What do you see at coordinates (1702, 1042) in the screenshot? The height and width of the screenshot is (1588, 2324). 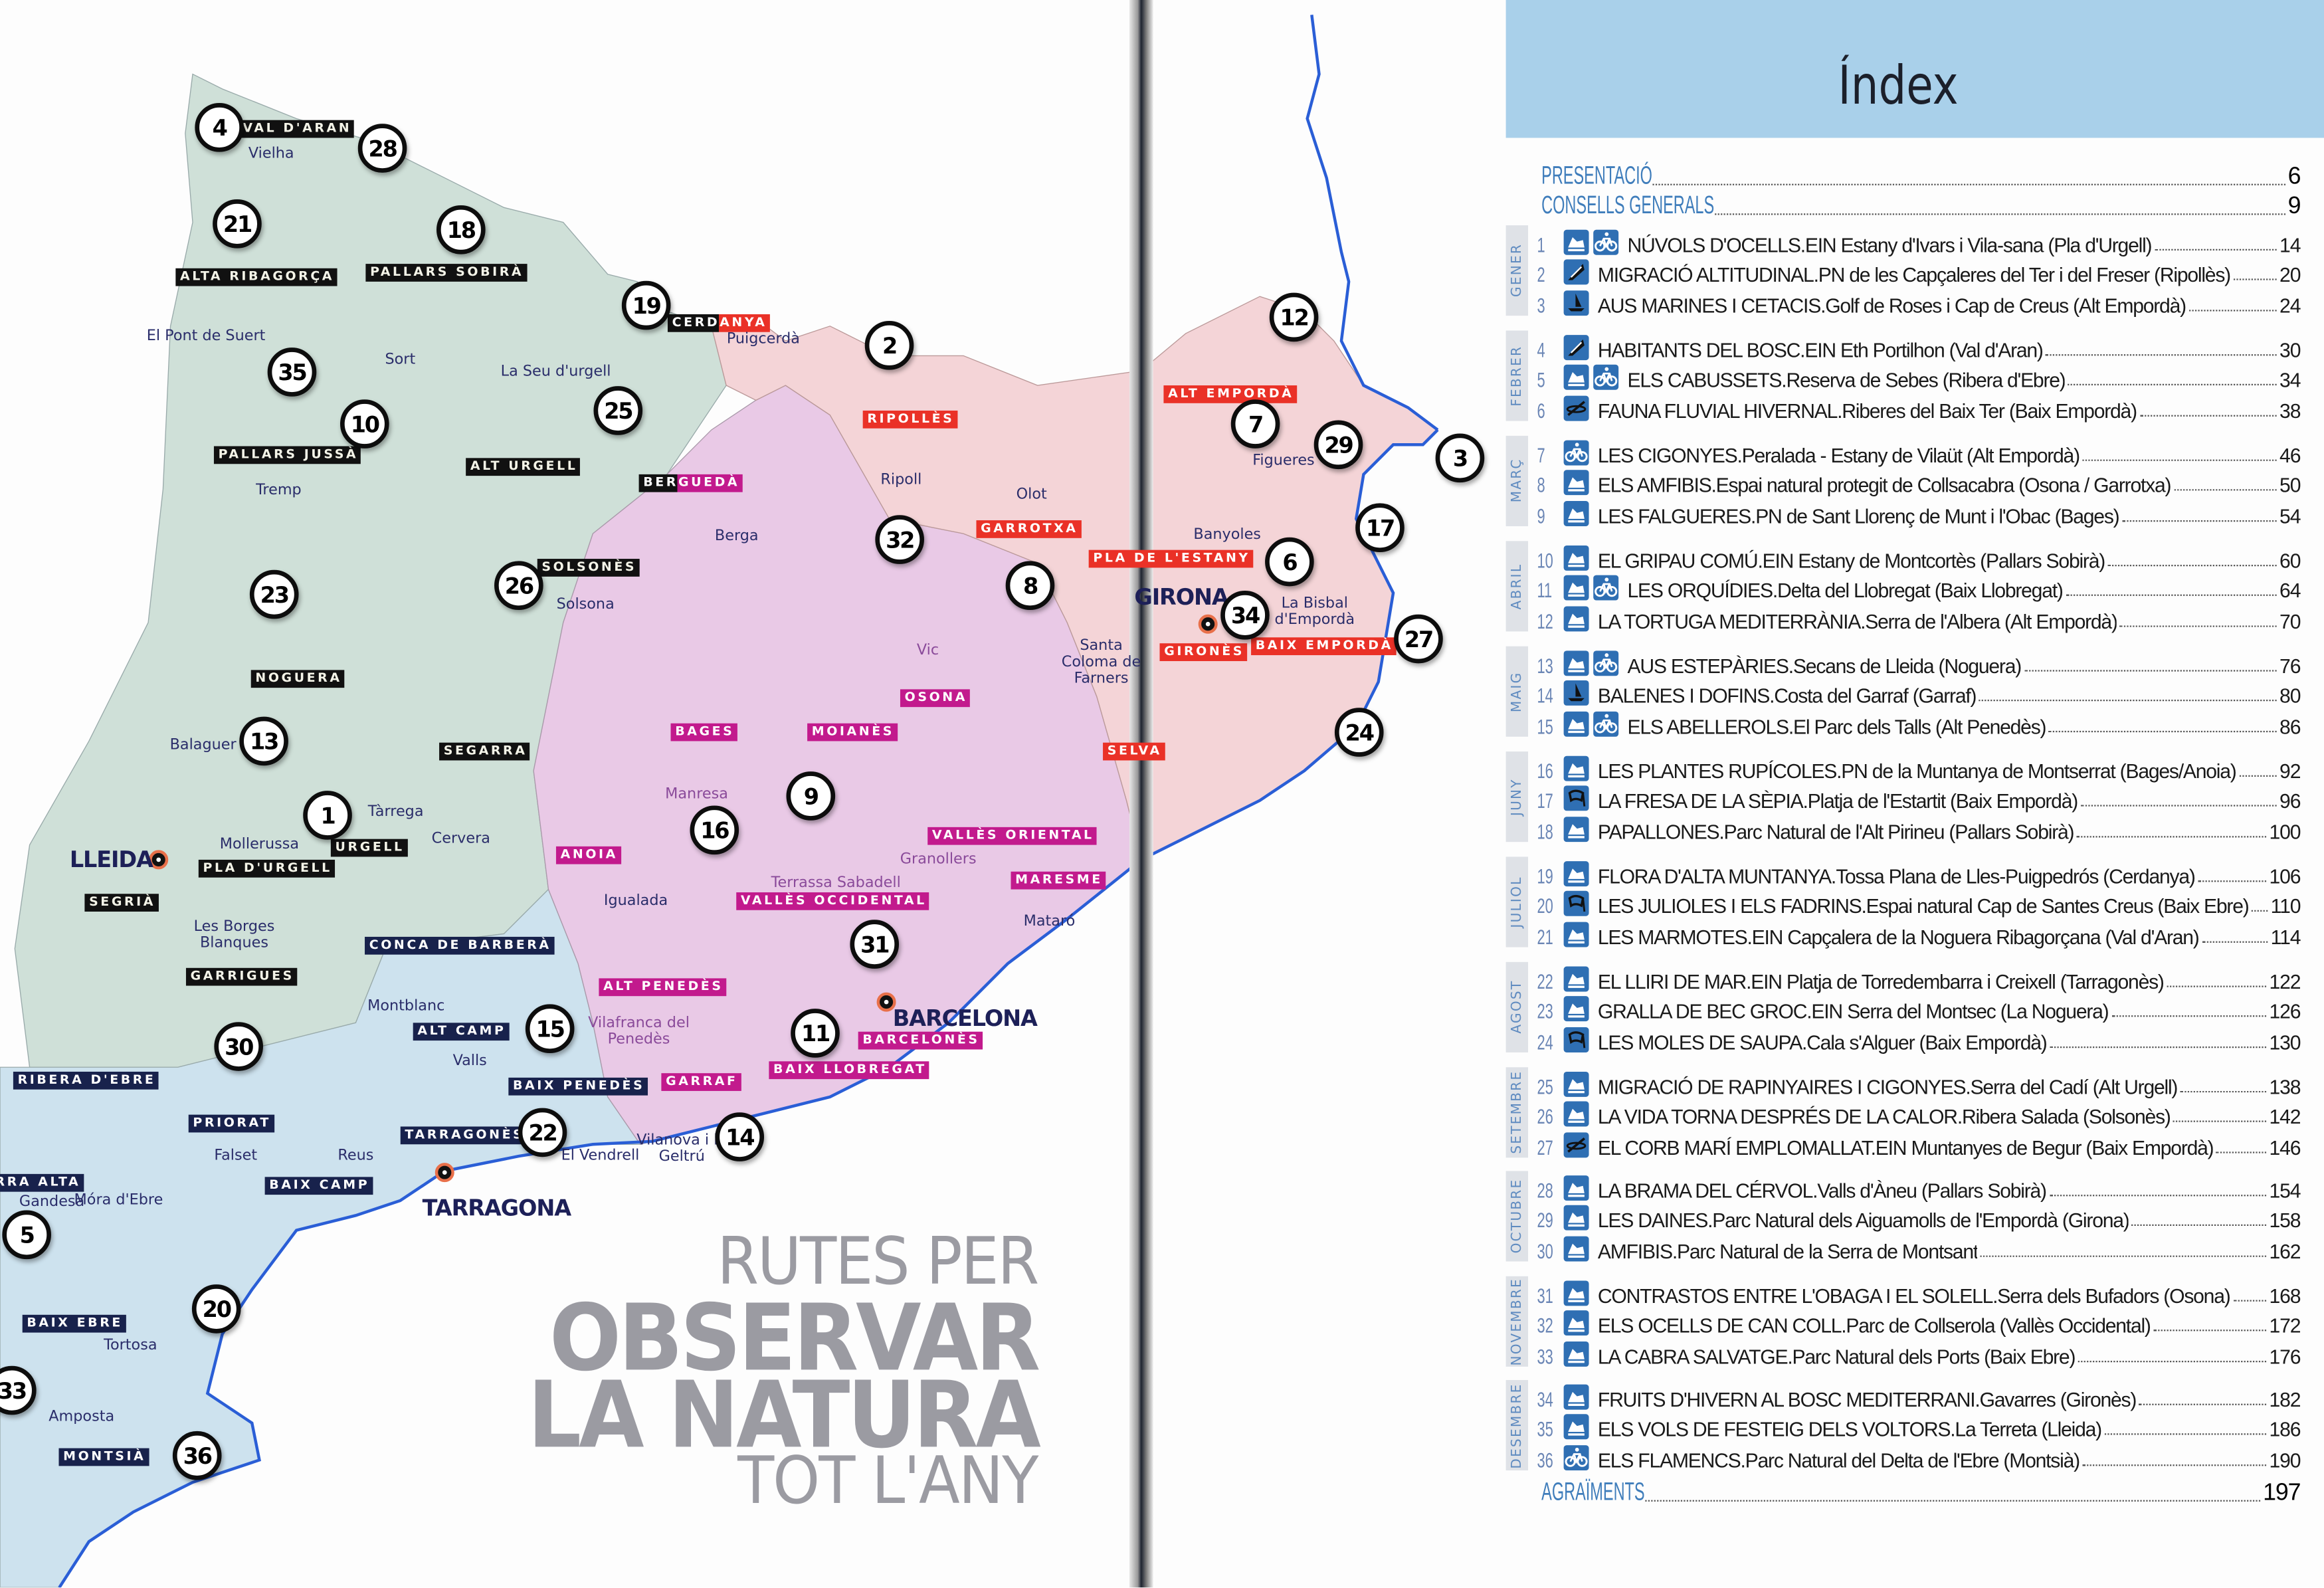 I see `route-title: LES MOLES DE SAUPA` at bounding box center [1702, 1042].